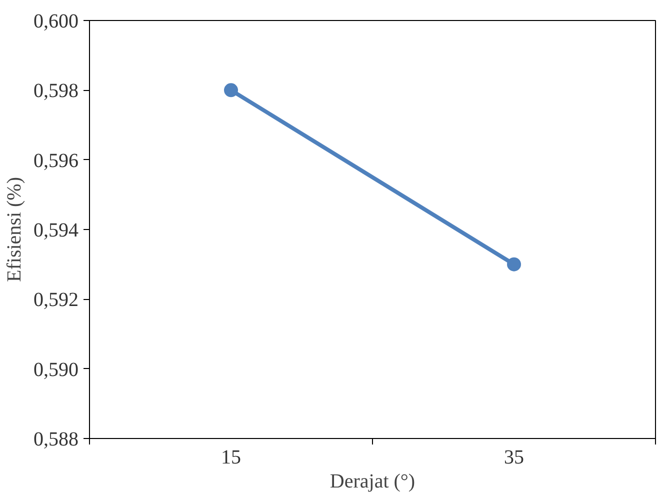 The image size is (657, 495). What do you see at coordinates (56, 21) in the screenshot?
I see `y-tick-label: 0,600` at bounding box center [56, 21].